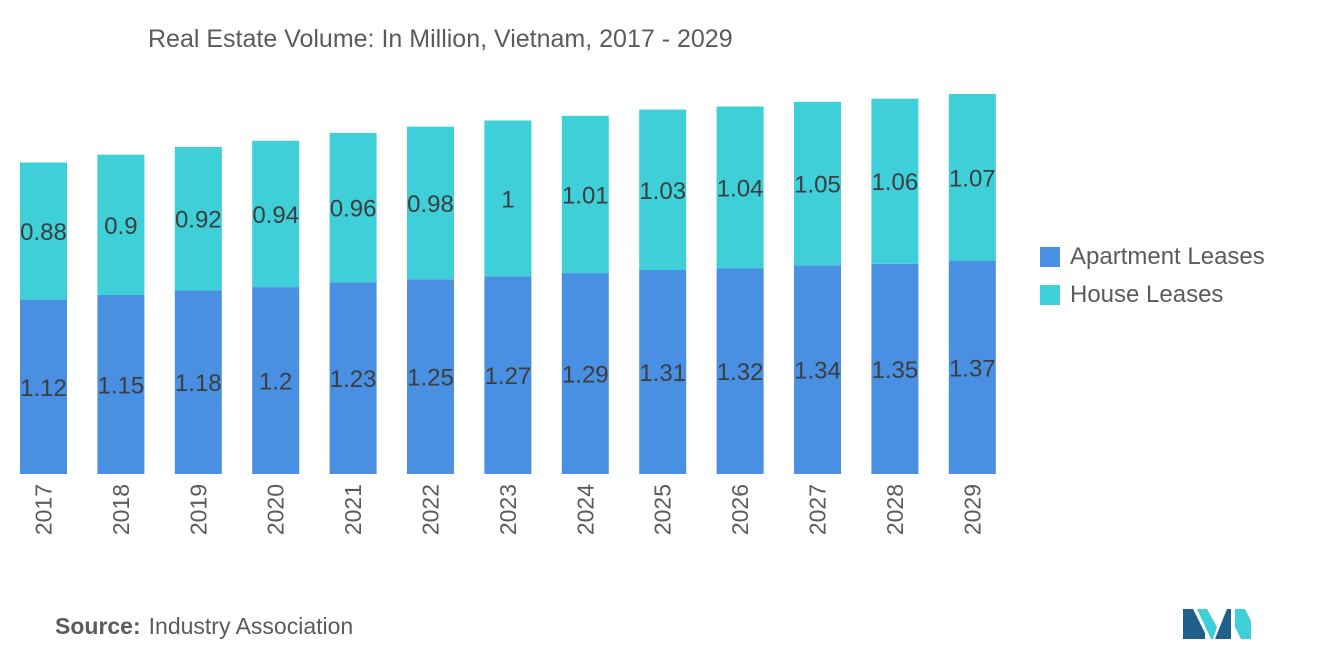 This screenshot has height=665, width=1320. I want to click on data-label-house-2024: 1.01, so click(585, 196).